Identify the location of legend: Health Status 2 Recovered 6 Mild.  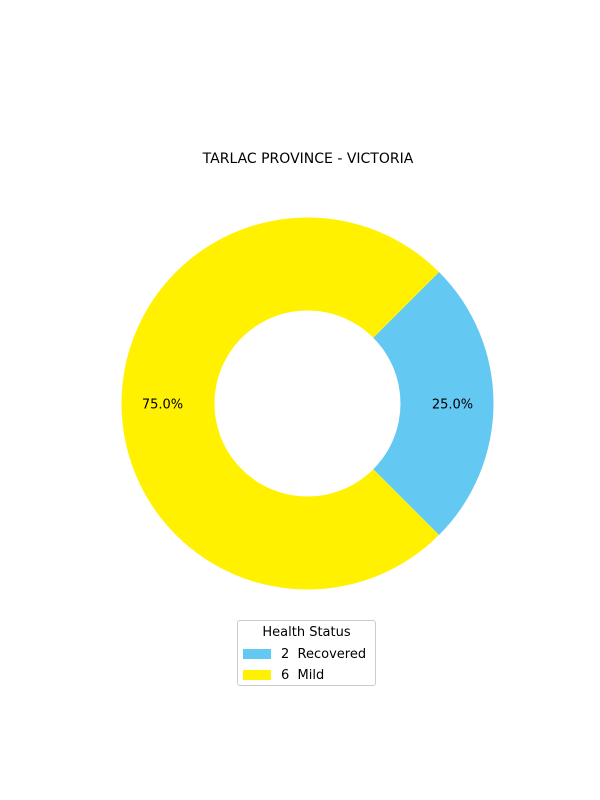
(306, 653).